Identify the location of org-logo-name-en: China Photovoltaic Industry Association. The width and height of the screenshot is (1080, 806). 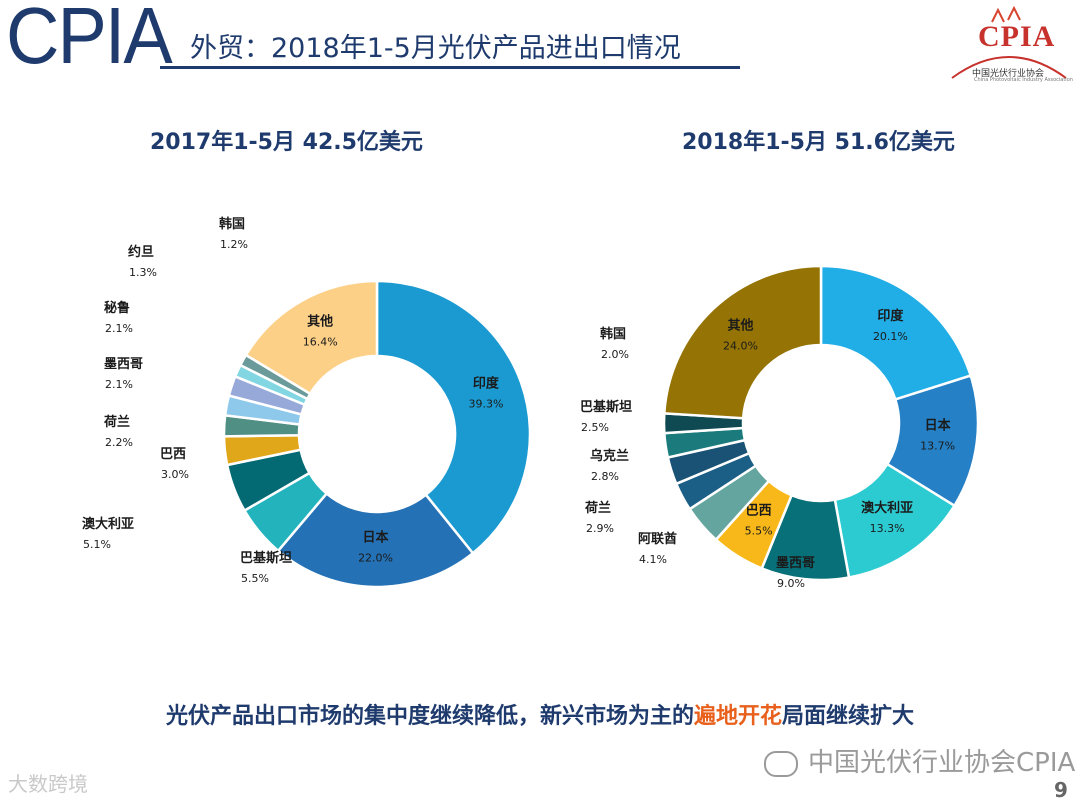
(1023, 80).